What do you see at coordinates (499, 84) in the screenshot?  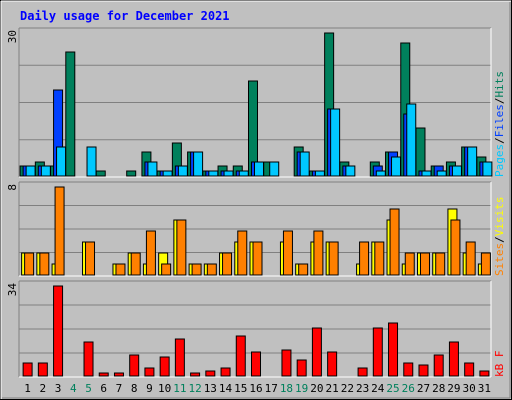 I see `legend-item-hits: Hits` at bounding box center [499, 84].